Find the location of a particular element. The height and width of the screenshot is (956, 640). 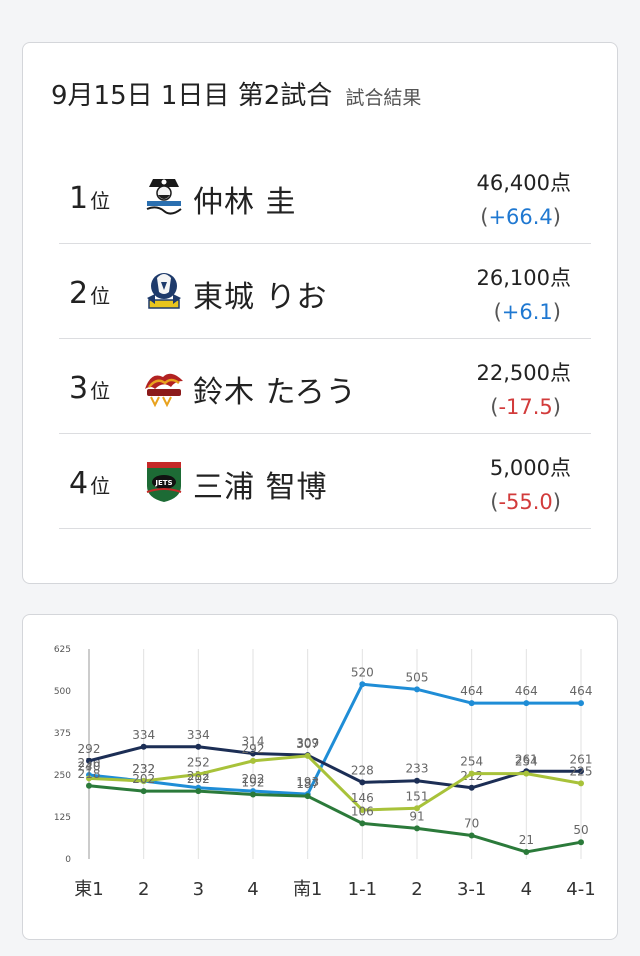

data-label: 151 is located at coordinates (417, 796).